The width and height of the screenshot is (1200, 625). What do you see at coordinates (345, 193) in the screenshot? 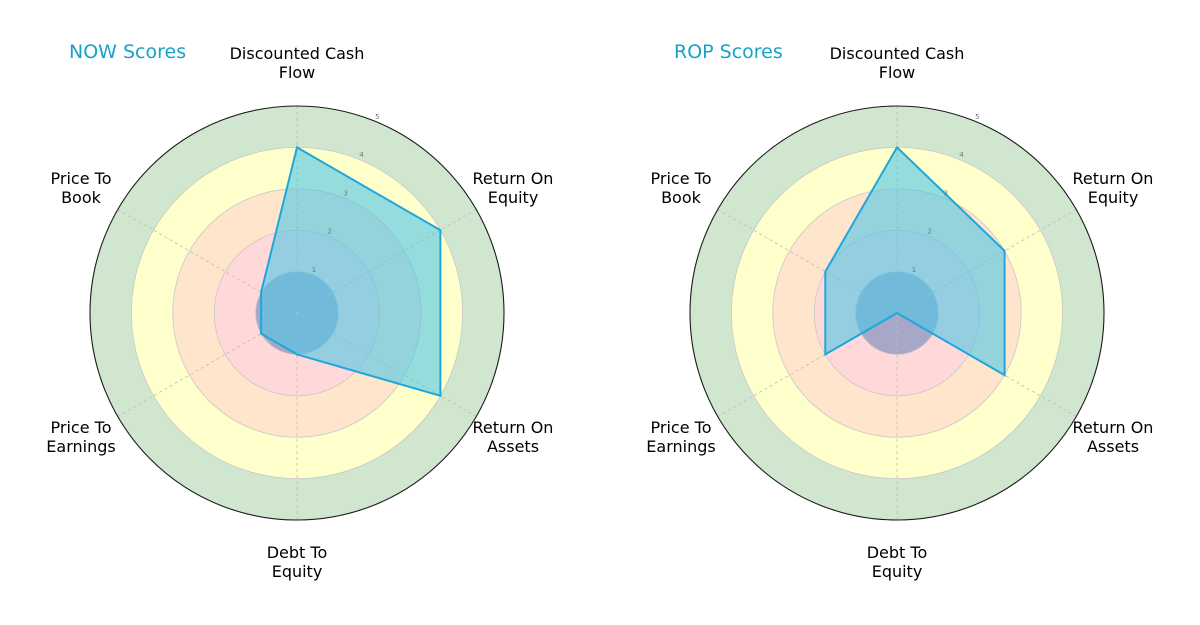
I see `now-rtick-label-3: 3` at bounding box center [345, 193].